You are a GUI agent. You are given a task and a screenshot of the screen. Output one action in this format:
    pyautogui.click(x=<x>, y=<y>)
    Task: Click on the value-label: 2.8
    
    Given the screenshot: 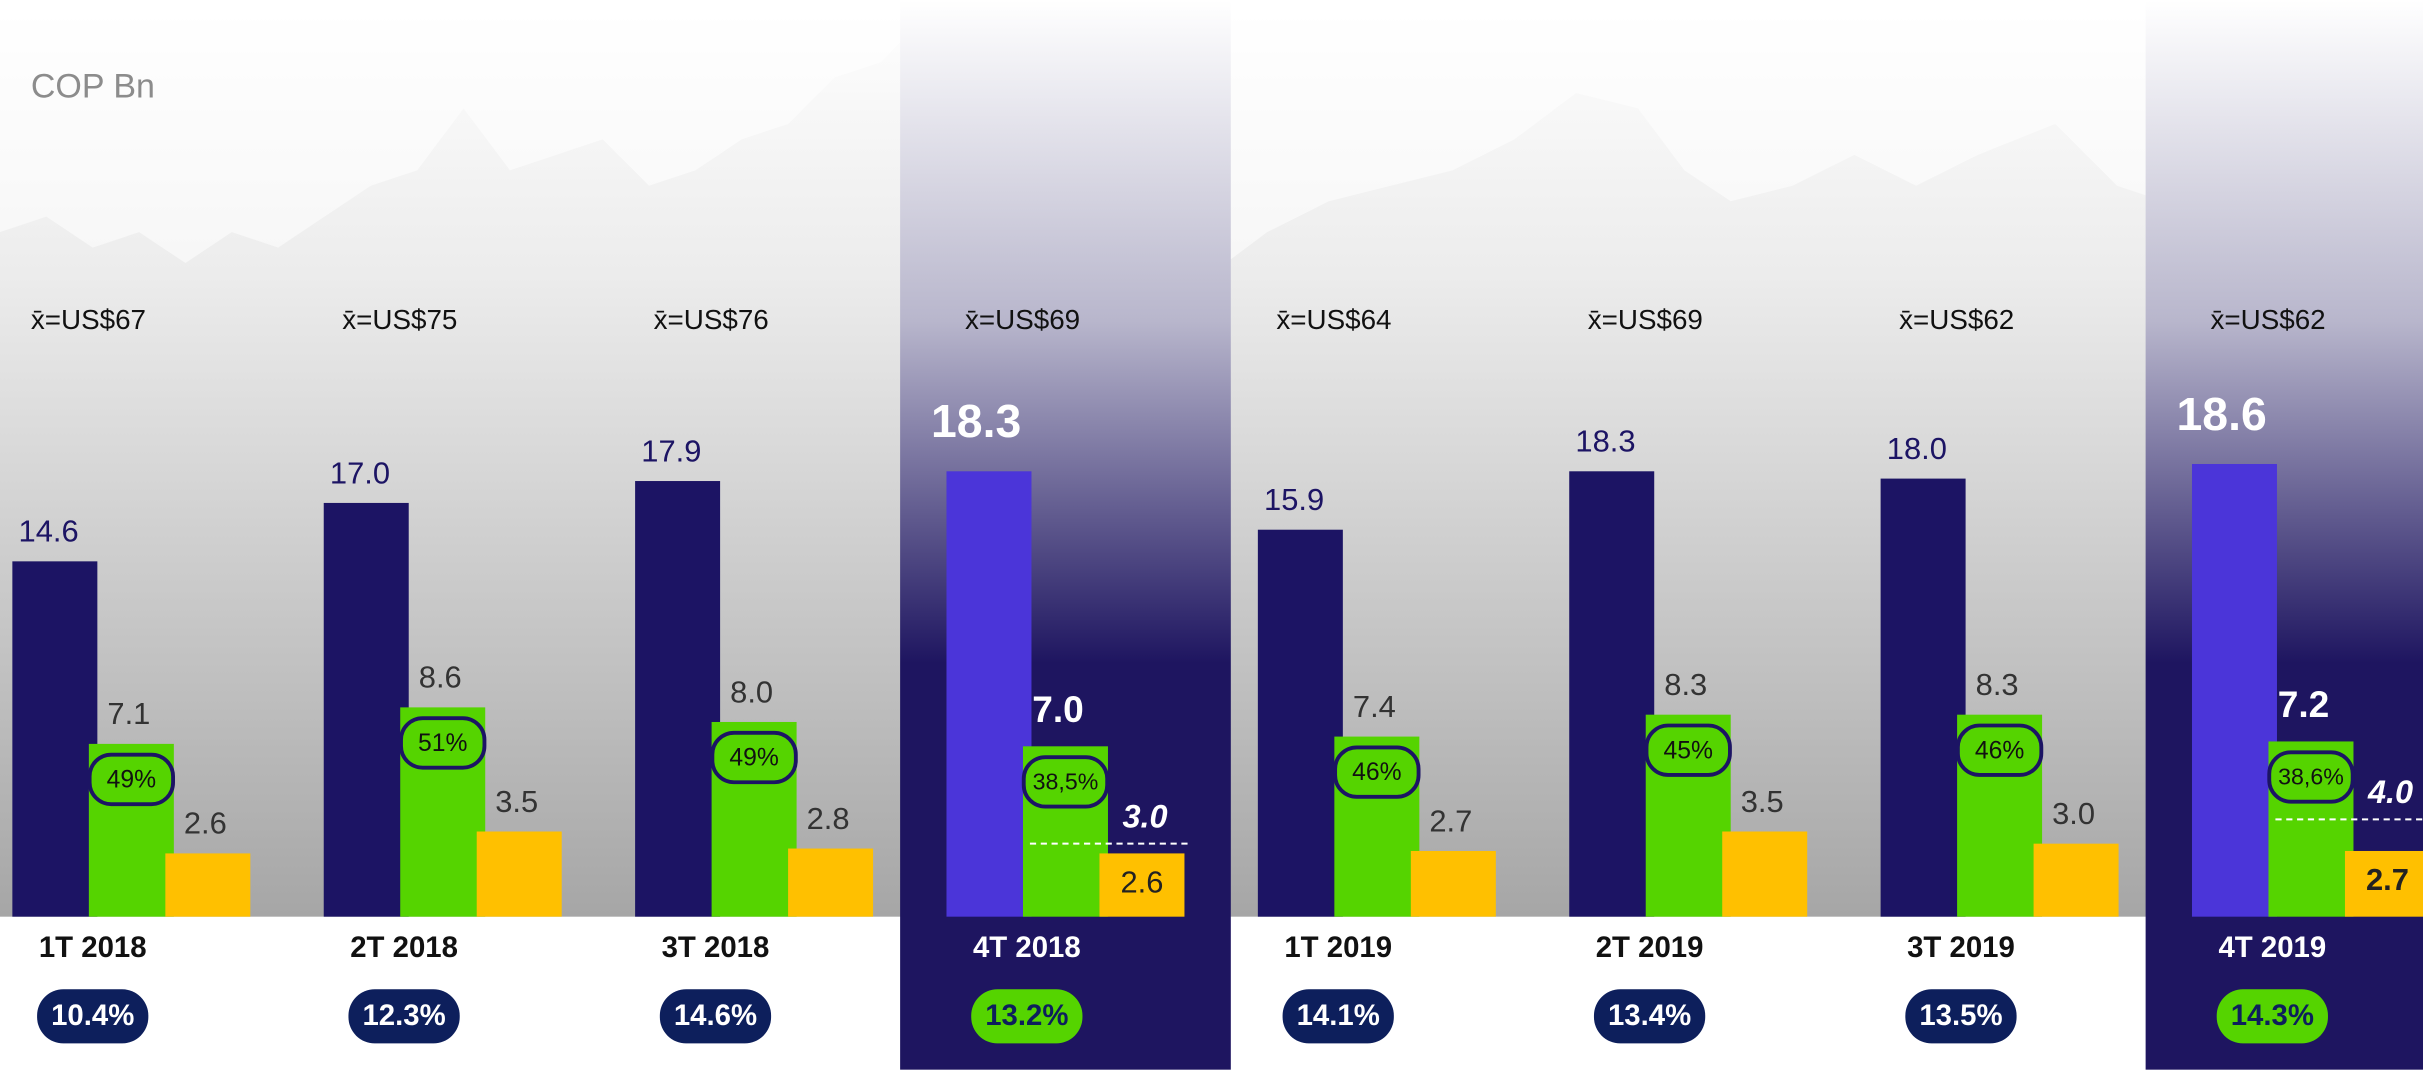 What is the action you would take?
    pyautogui.click(x=828, y=818)
    